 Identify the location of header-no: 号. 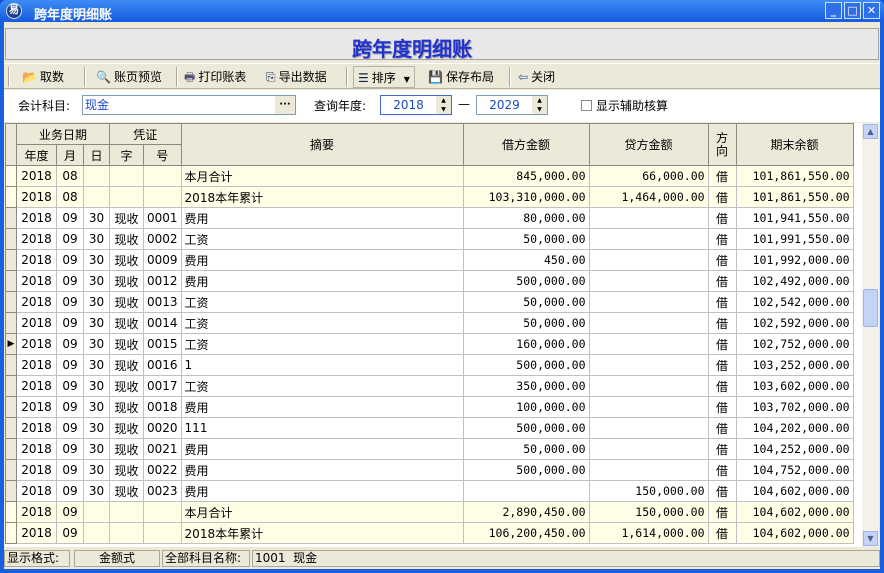
(162, 155).